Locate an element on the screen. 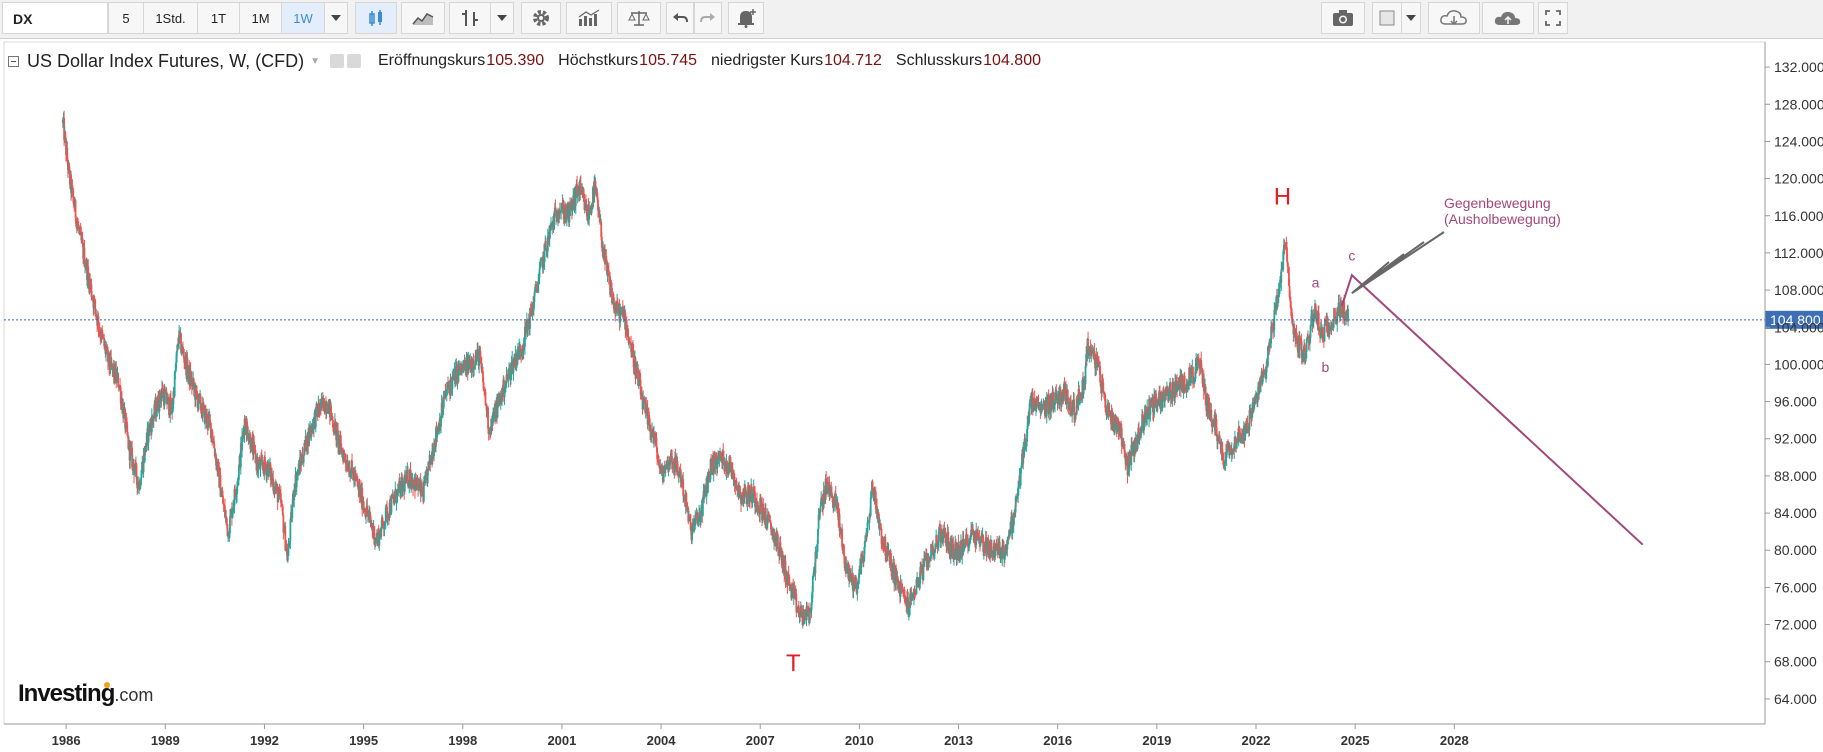  eye-icon is located at coordinates (336, 61).